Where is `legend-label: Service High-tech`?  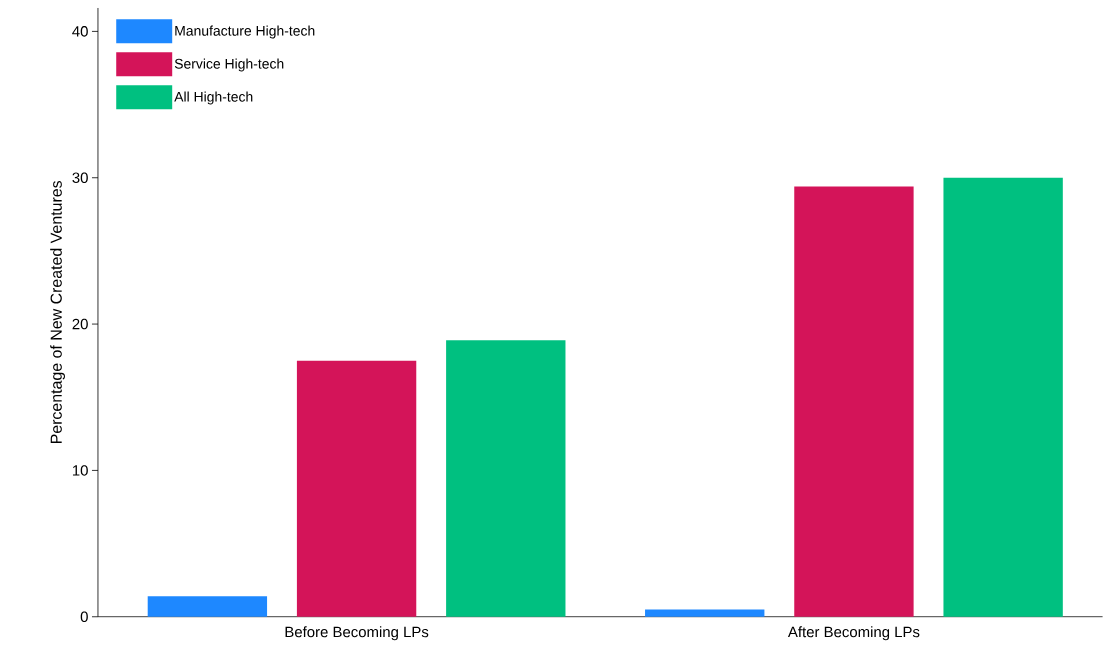 legend-label: Service High-tech is located at coordinates (229, 65).